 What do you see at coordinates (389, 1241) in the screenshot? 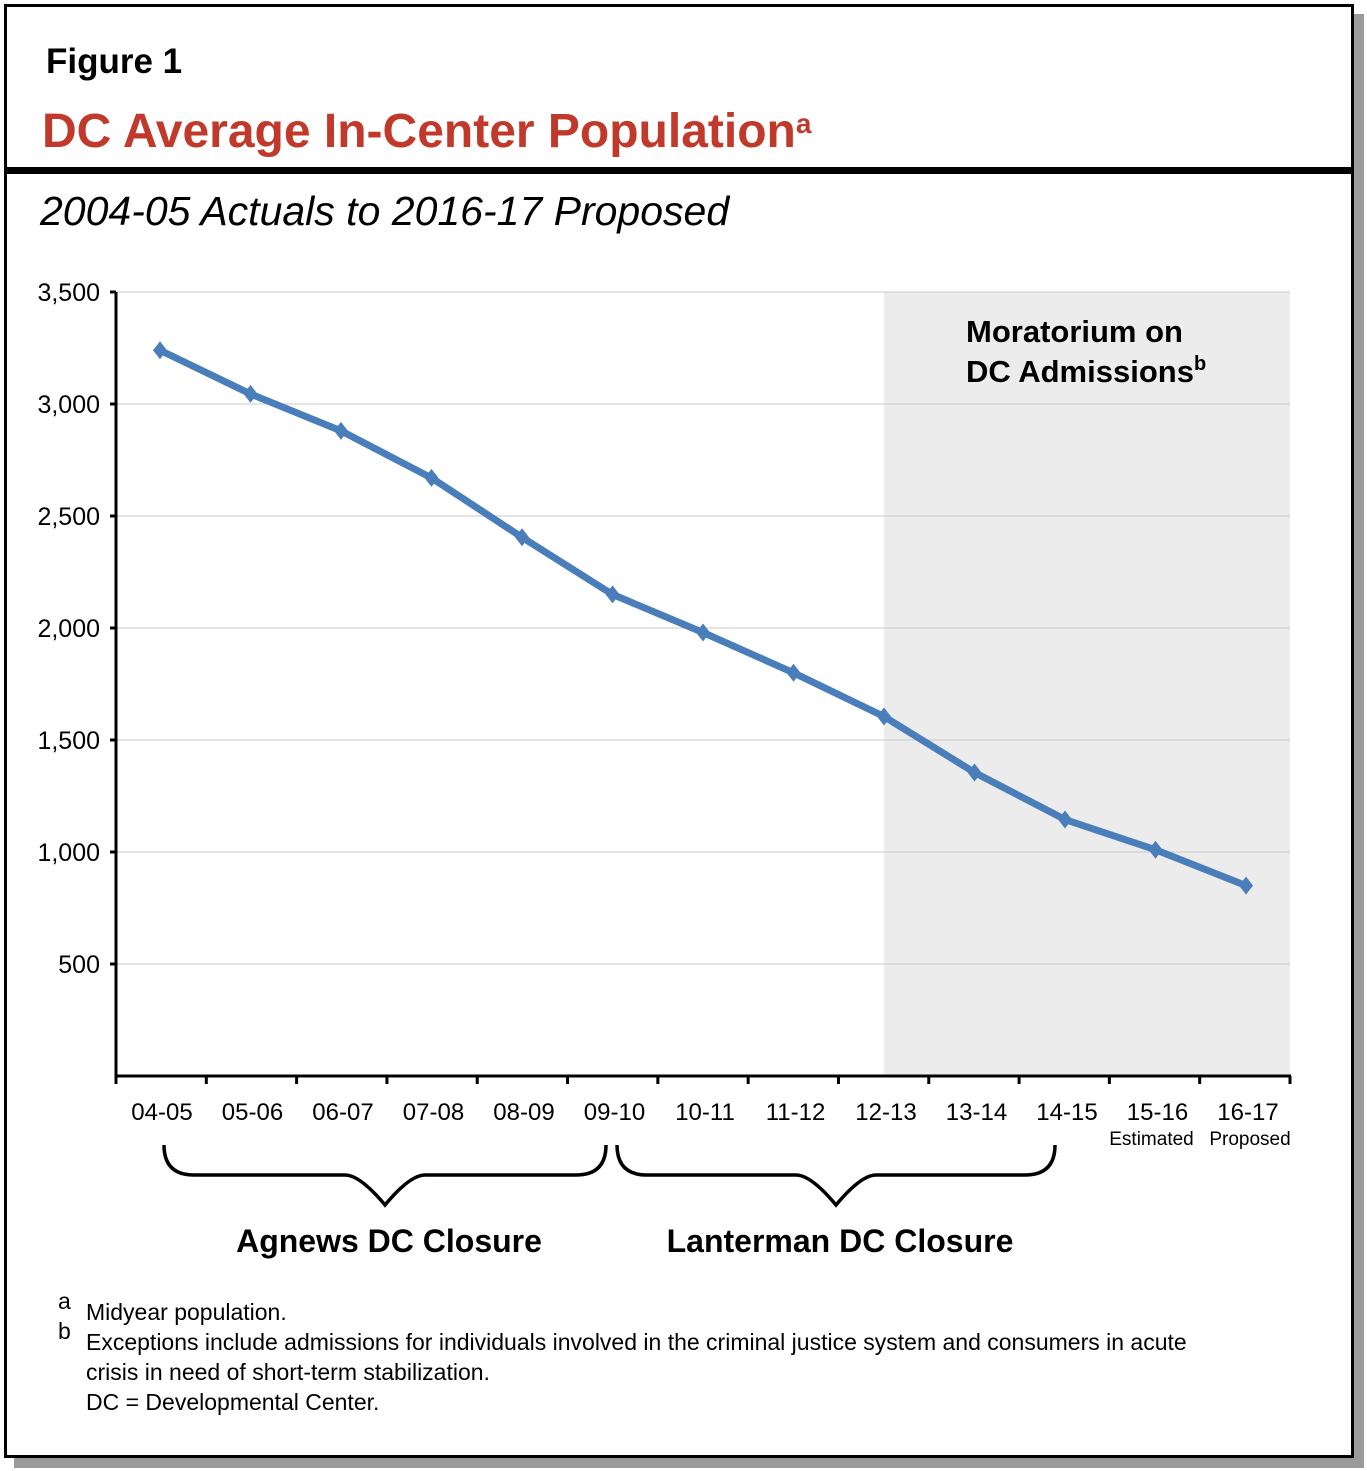
I see `bracket-label: Agnews DC Closure` at bounding box center [389, 1241].